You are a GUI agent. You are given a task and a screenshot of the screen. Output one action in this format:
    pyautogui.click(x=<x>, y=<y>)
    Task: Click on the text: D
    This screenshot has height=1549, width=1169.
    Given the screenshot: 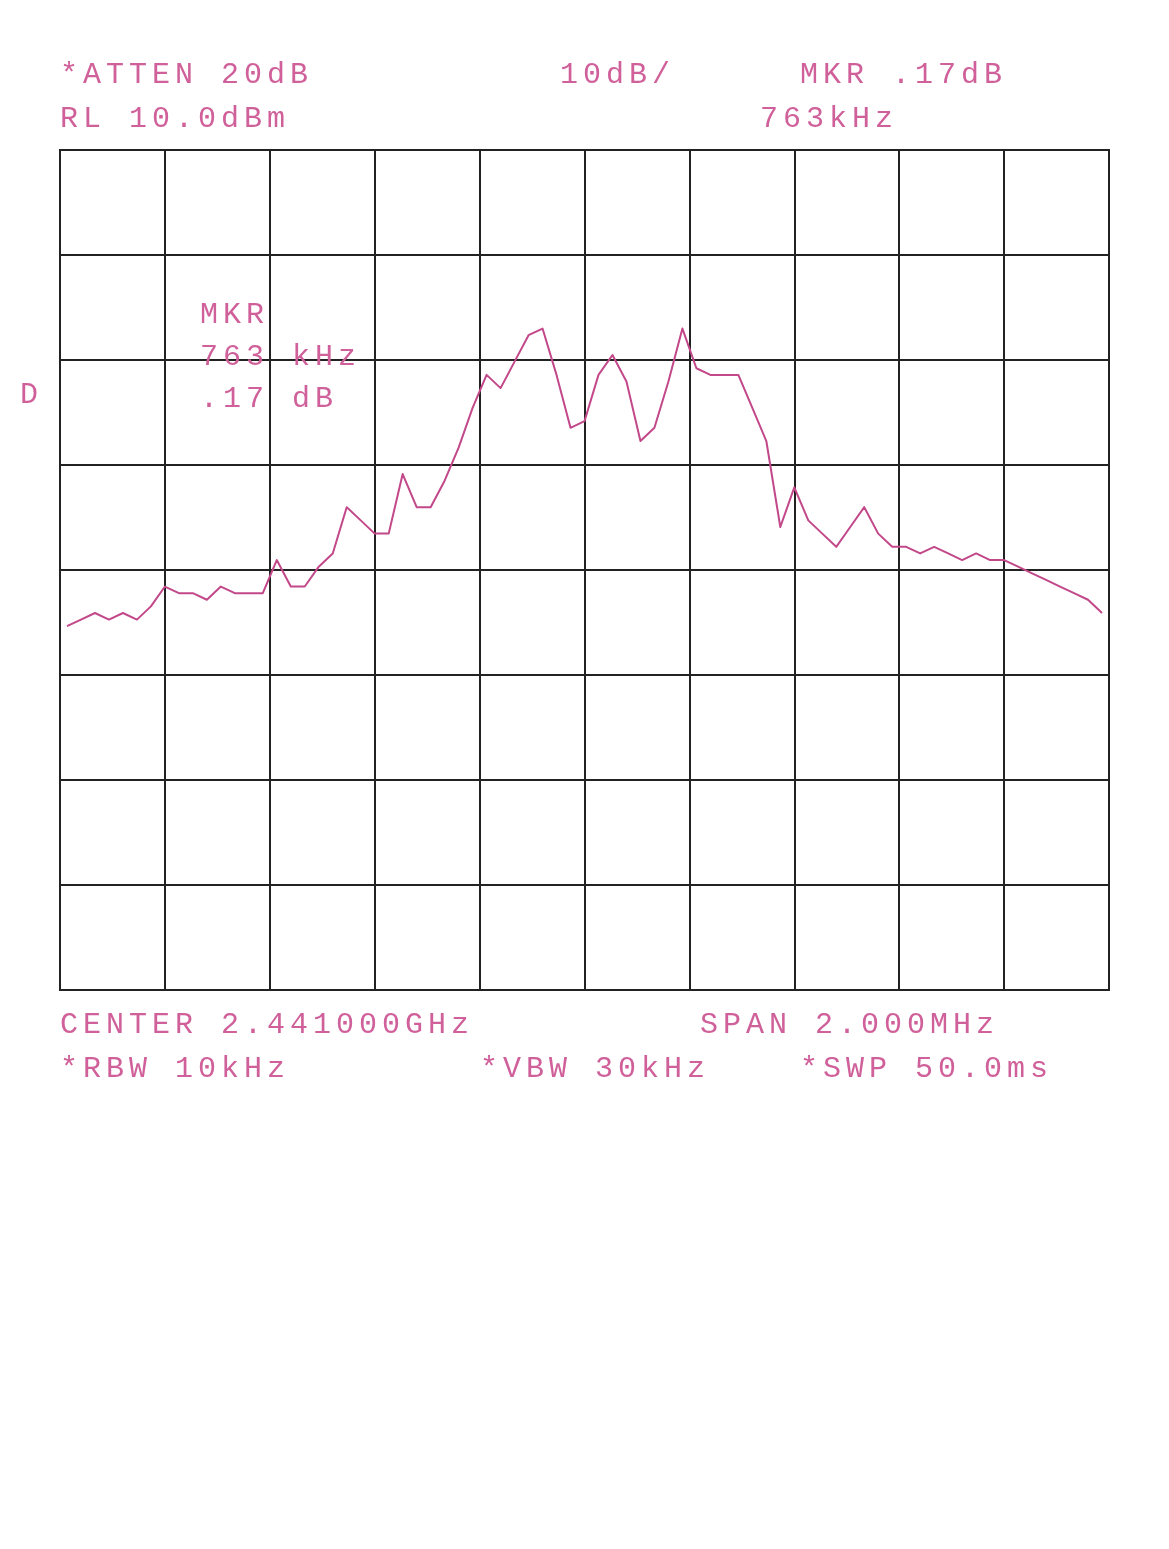 What is the action you would take?
    pyautogui.click(x=32, y=395)
    